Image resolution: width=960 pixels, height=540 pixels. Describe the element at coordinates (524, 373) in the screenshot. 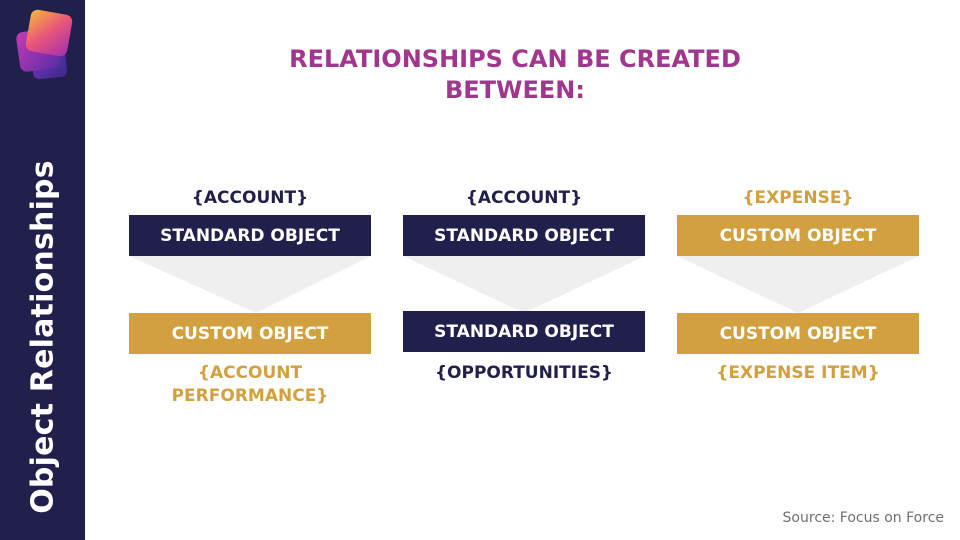

I see `bottom-object-label: {OPPORTUNITIES}` at that location.